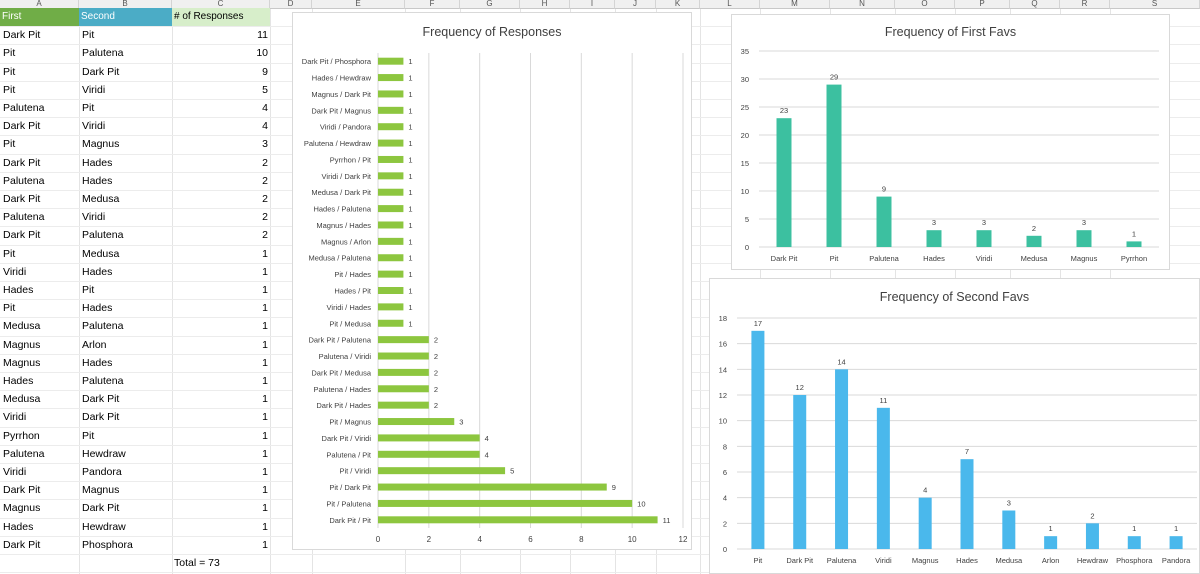  Describe the element at coordinates (432, 4) in the screenshot. I see `column-header: F` at that location.